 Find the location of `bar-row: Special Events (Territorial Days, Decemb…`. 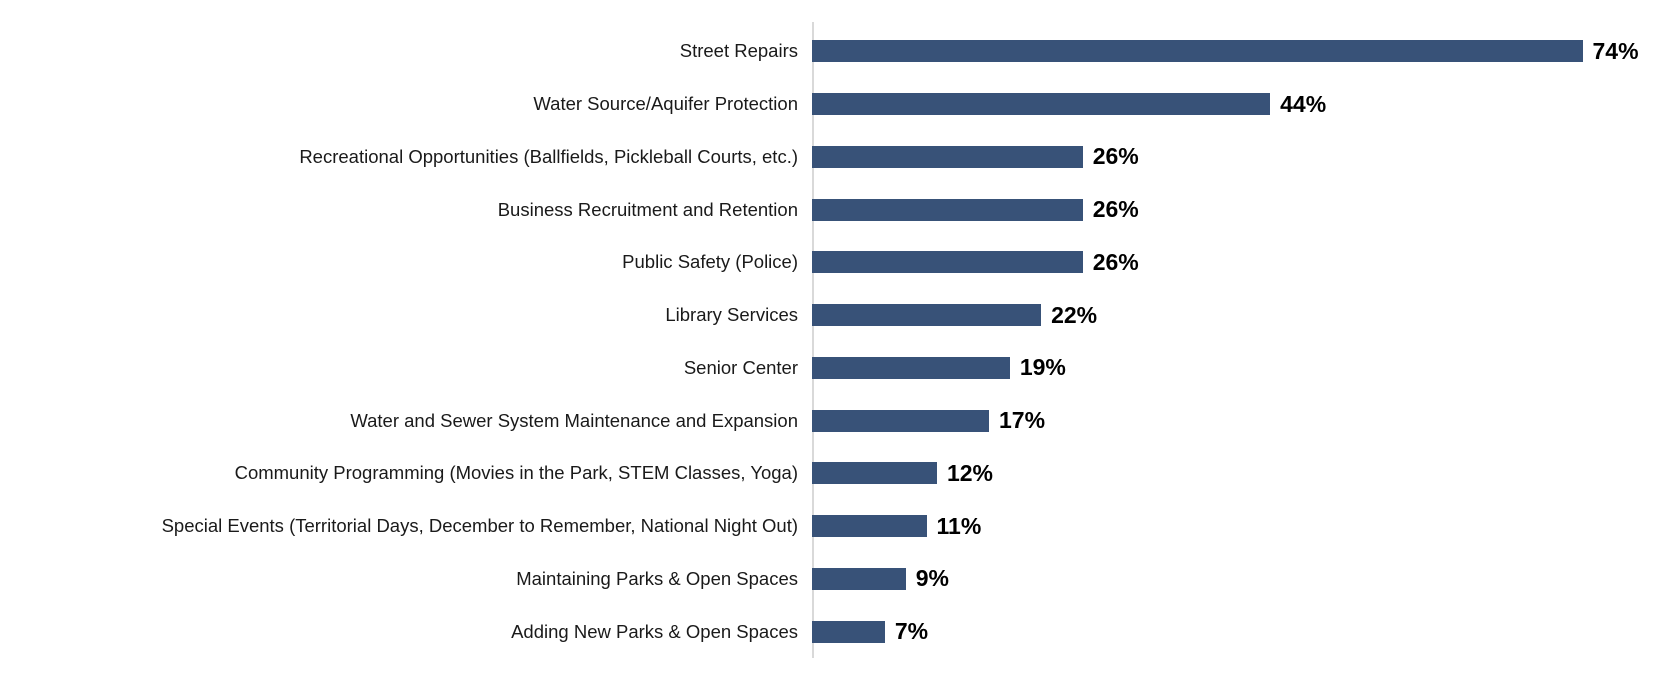

bar-row: Special Events (Territorial Days, Decemb… is located at coordinates (822, 526).